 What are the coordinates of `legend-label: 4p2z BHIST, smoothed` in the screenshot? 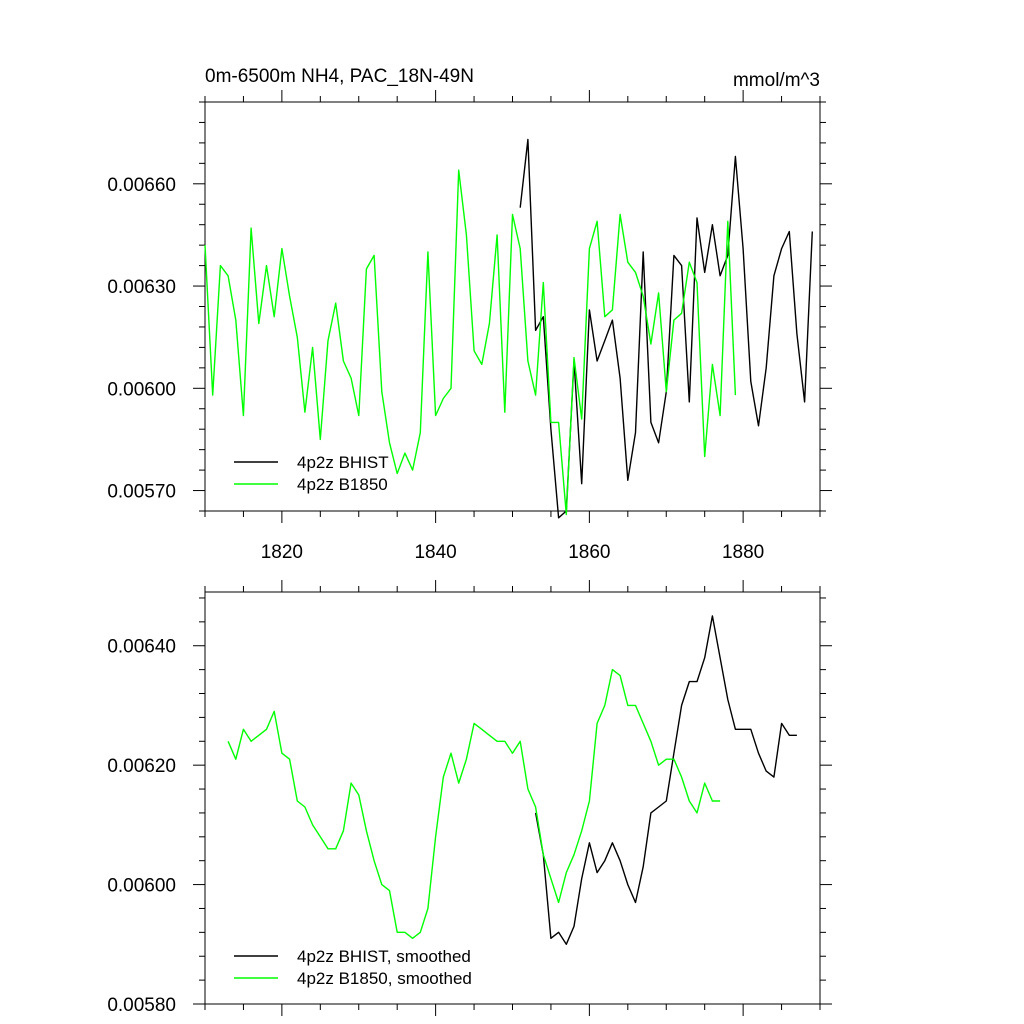 It's located at (384, 956).